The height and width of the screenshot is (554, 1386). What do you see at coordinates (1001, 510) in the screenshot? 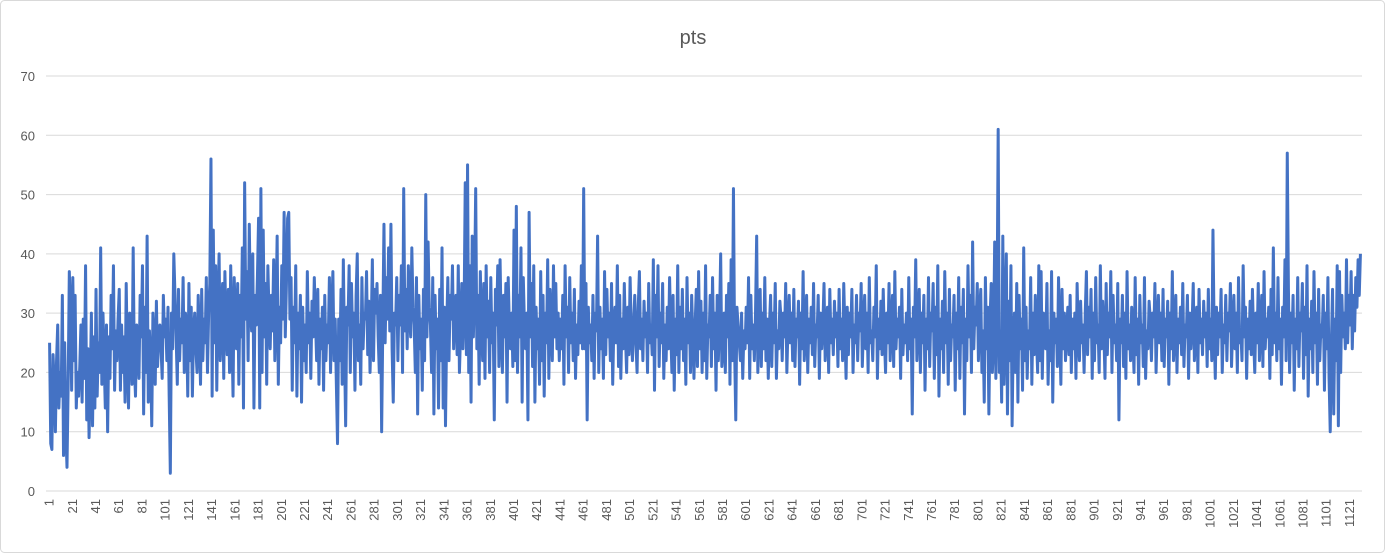
I see `x-tick-label: 821` at bounding box center [1001, 510].